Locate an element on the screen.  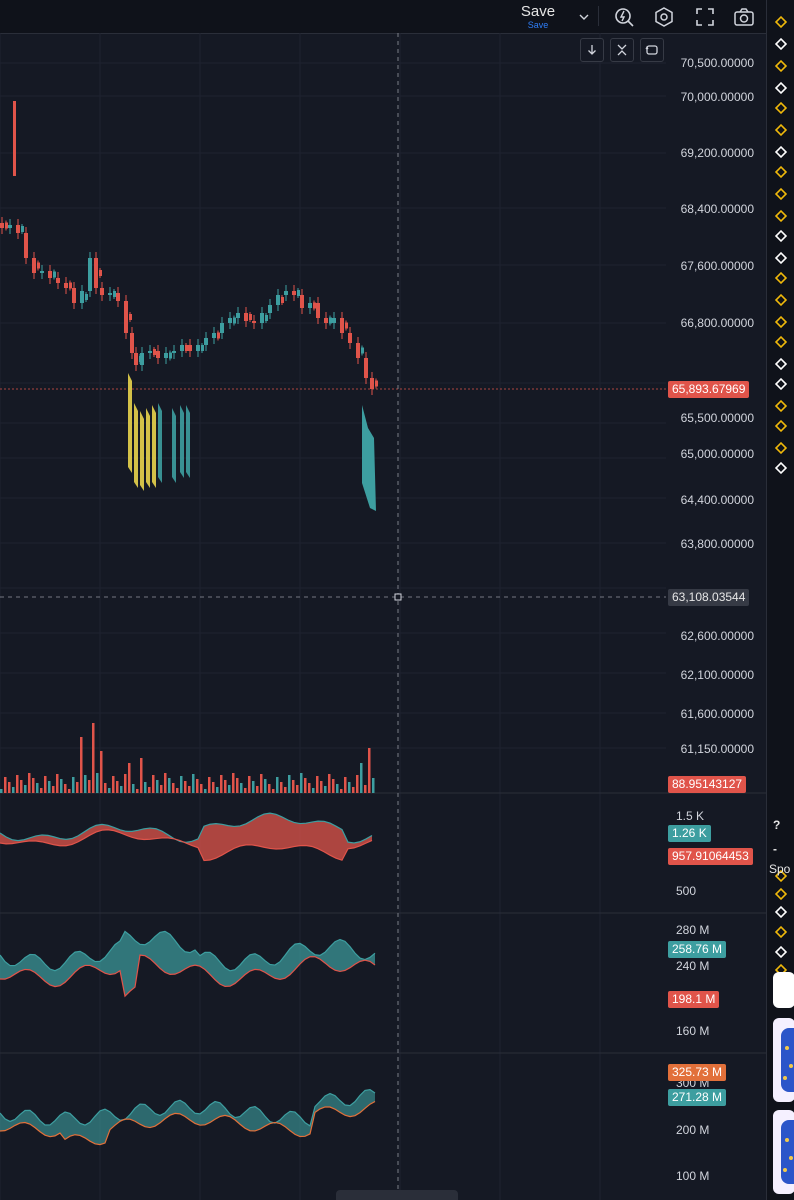
candlestick-series is located at coordinates (189, 248).